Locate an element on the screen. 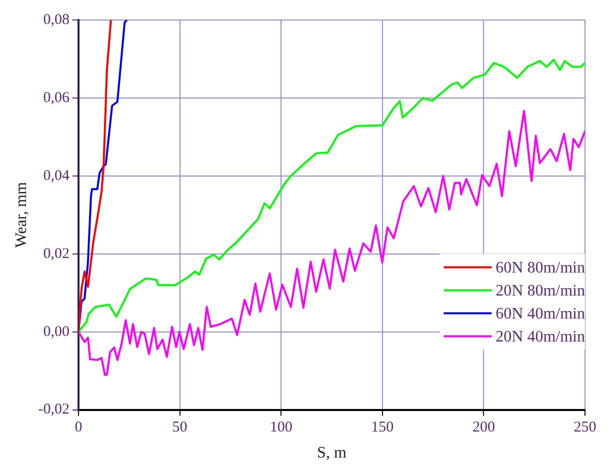 Image resolution: width=613 pixels, height=475 pixels. legend-label: 60N 80m/min is located at coordinates (541, 268).